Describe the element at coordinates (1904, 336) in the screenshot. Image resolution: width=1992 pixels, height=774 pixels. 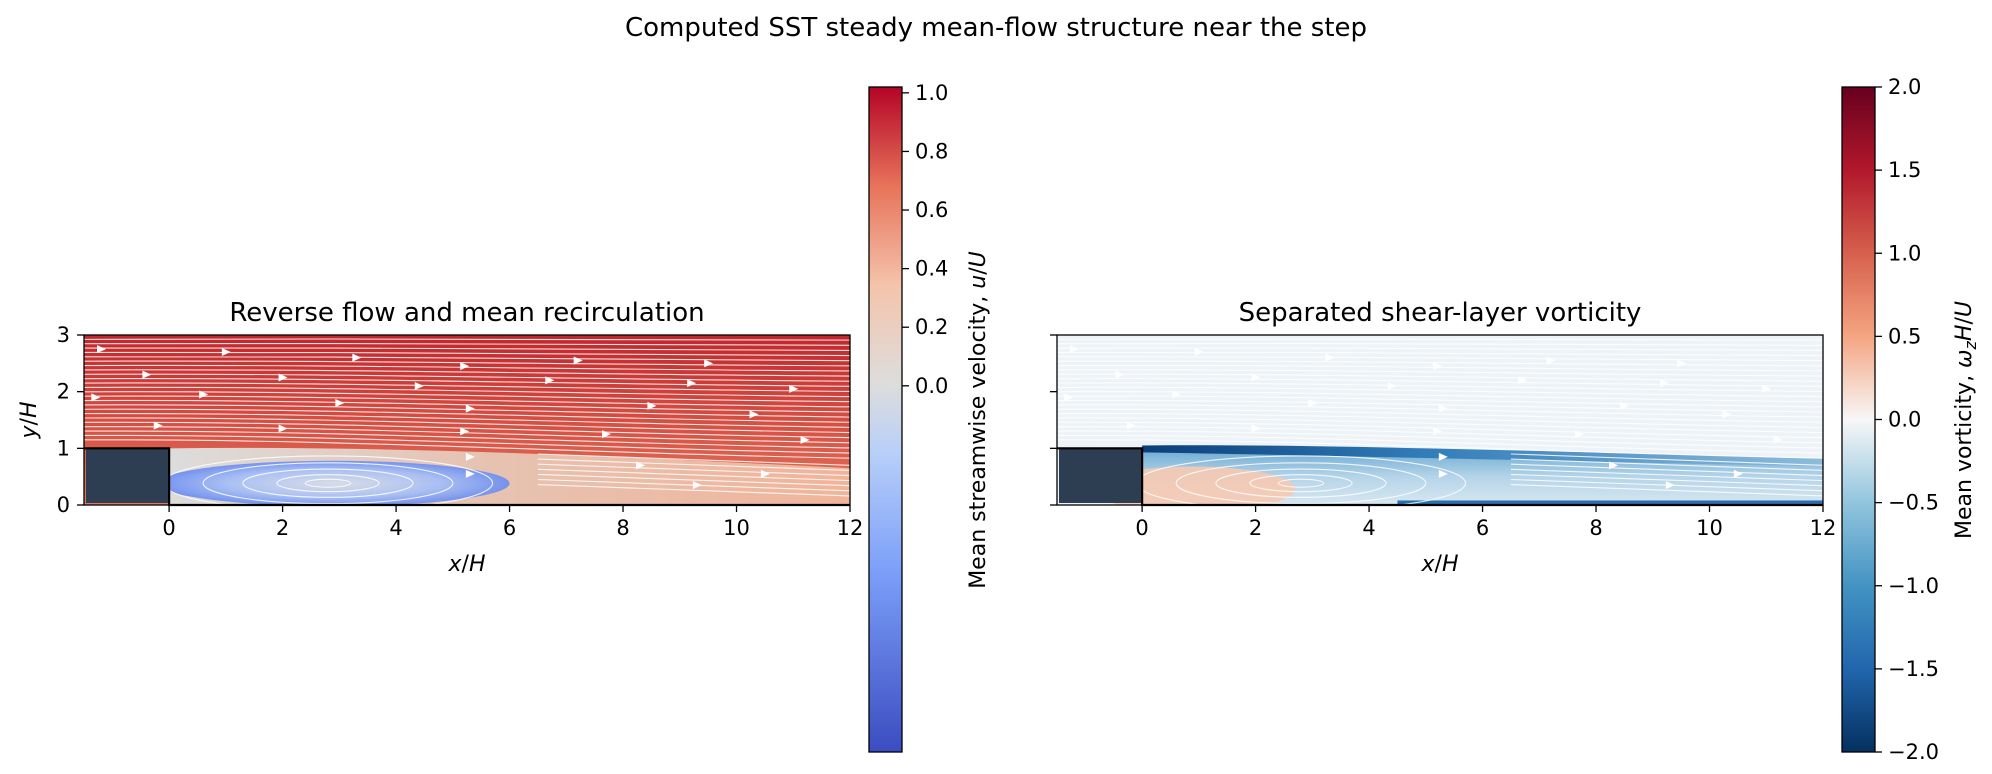
I see `colorbar-tick-label: 0.5` at that location.